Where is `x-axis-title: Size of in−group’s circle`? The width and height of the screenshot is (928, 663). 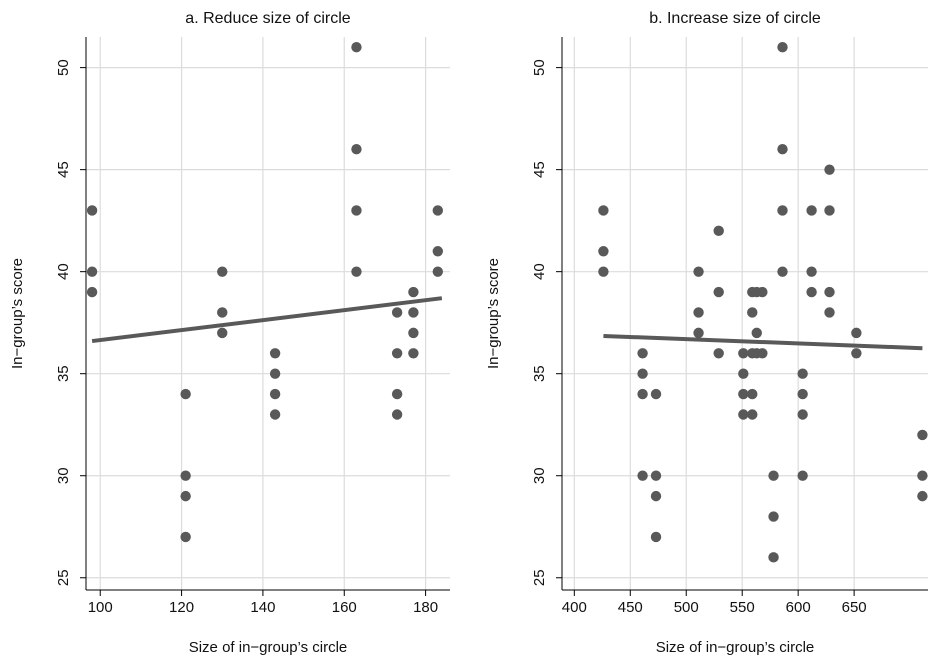 x-axis-title: Size of in−group’s circle is located at coordinates (268, 647).